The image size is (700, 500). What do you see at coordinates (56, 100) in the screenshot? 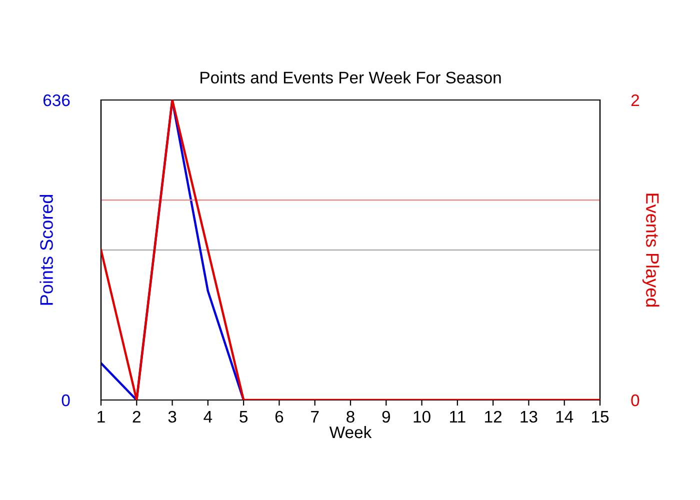
I see `y-tick-label: 636` at bounding box center [56, 100].